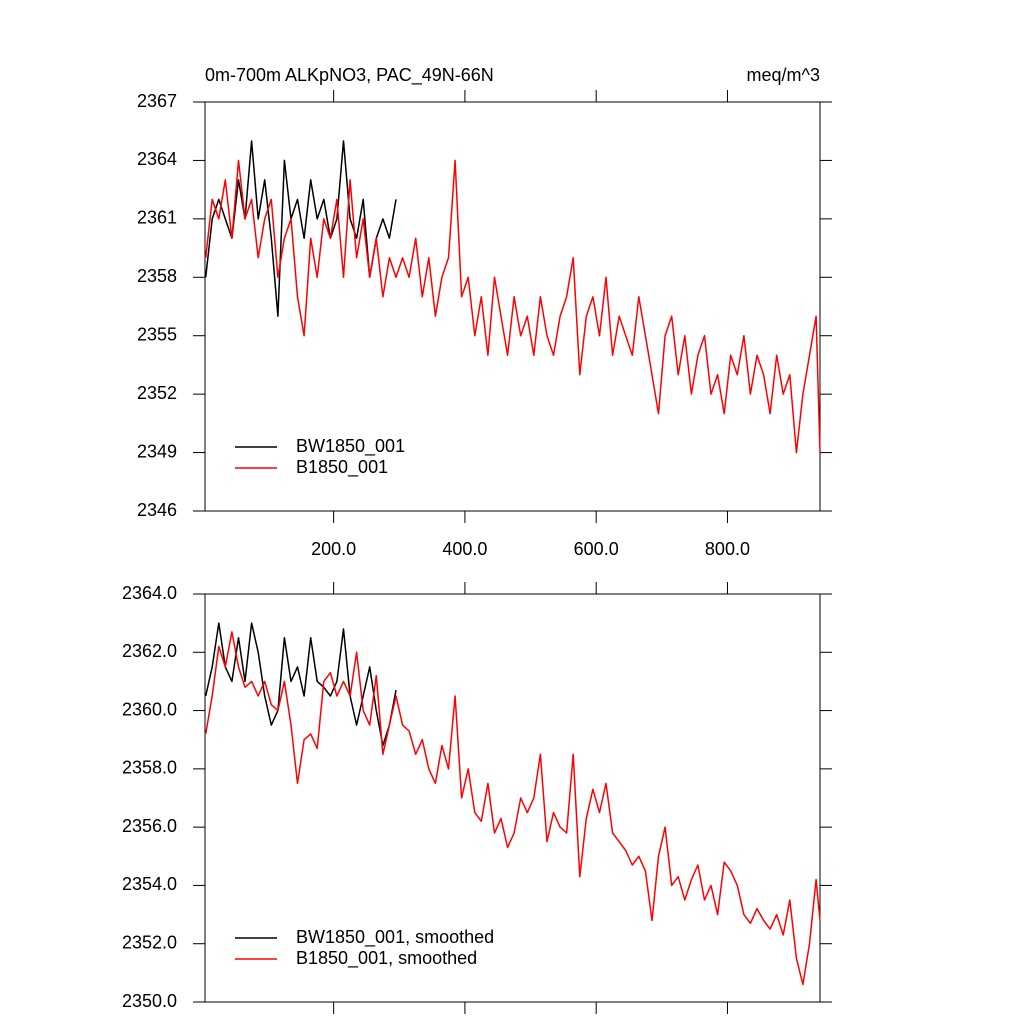 This screenshot has width=1024, height=1024. What do you see at coordinates (157, 510) in the screenshot?
I see `y-tick-label: 2346` at bounding box center [157, 510].